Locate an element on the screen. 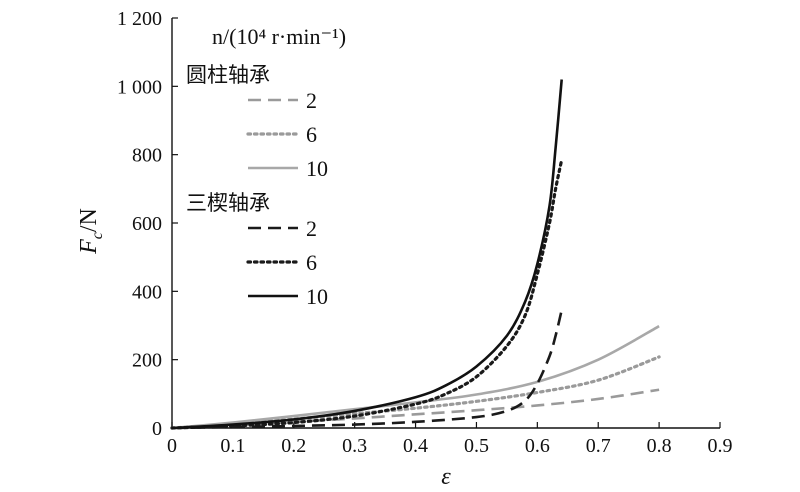 The height and width of the screenshot is (492, 800). x-tick-label: 0.1 is located at coordinates (232, 446).